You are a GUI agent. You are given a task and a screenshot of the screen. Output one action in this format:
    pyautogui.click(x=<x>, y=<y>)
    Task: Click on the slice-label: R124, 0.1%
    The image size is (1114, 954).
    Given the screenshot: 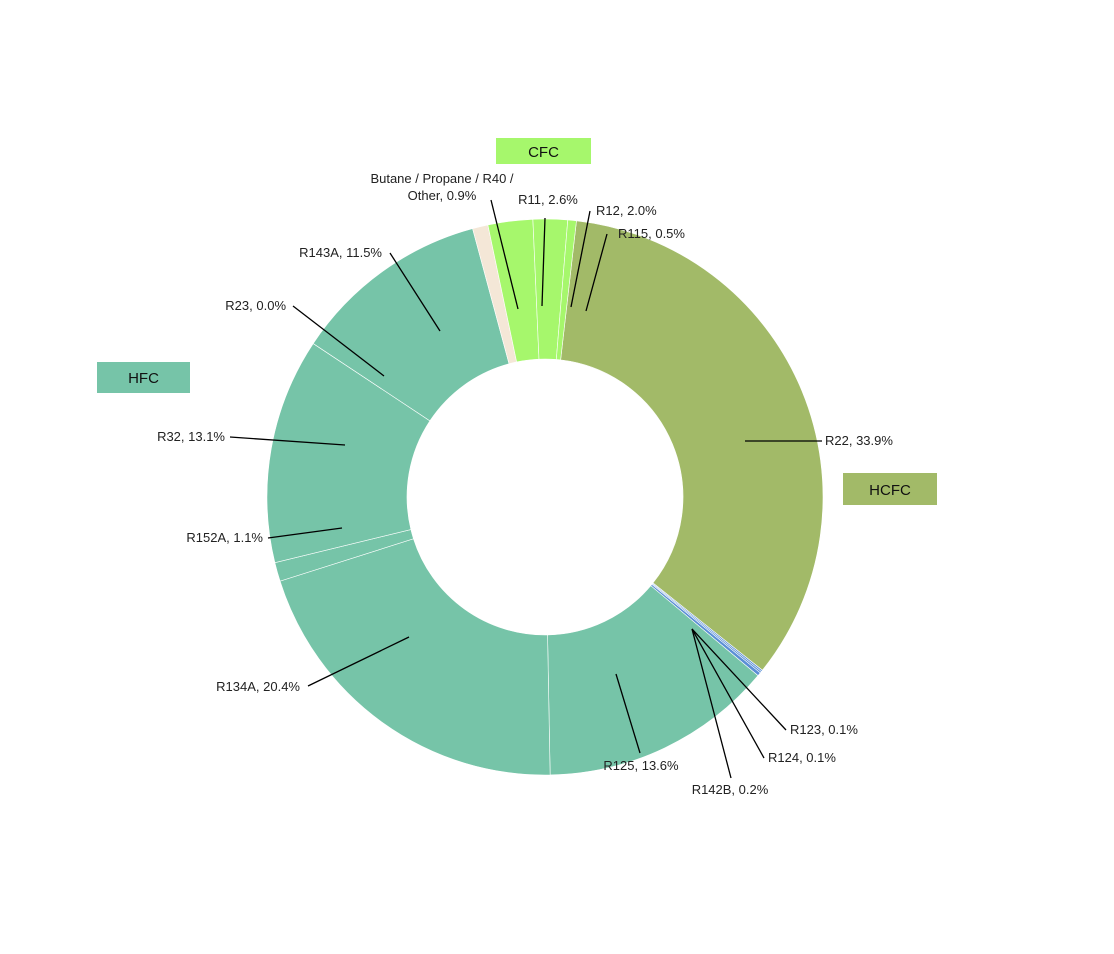 What is the action you would take?
    pyautogui.click(x=802, y=757)
    